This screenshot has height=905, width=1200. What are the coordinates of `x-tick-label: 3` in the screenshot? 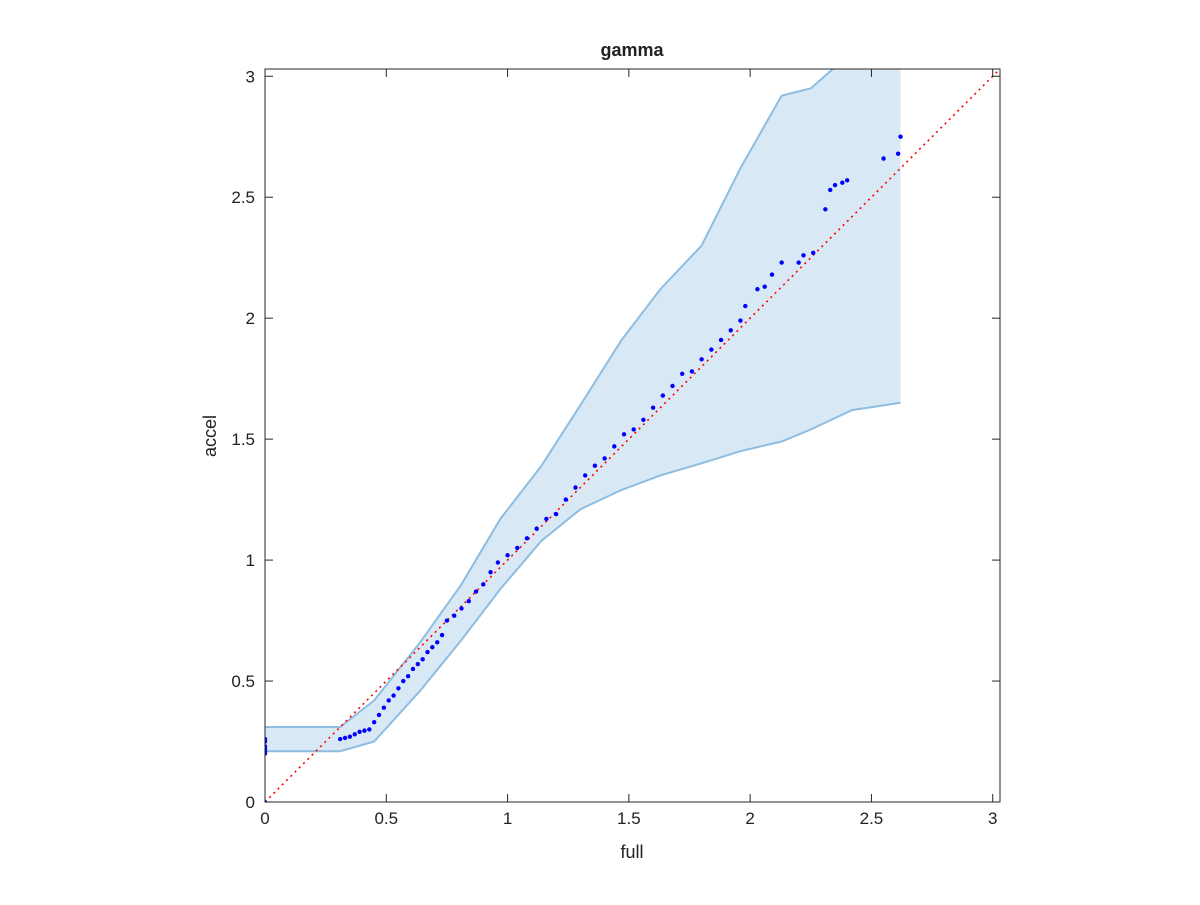 It's located at (992, 818).